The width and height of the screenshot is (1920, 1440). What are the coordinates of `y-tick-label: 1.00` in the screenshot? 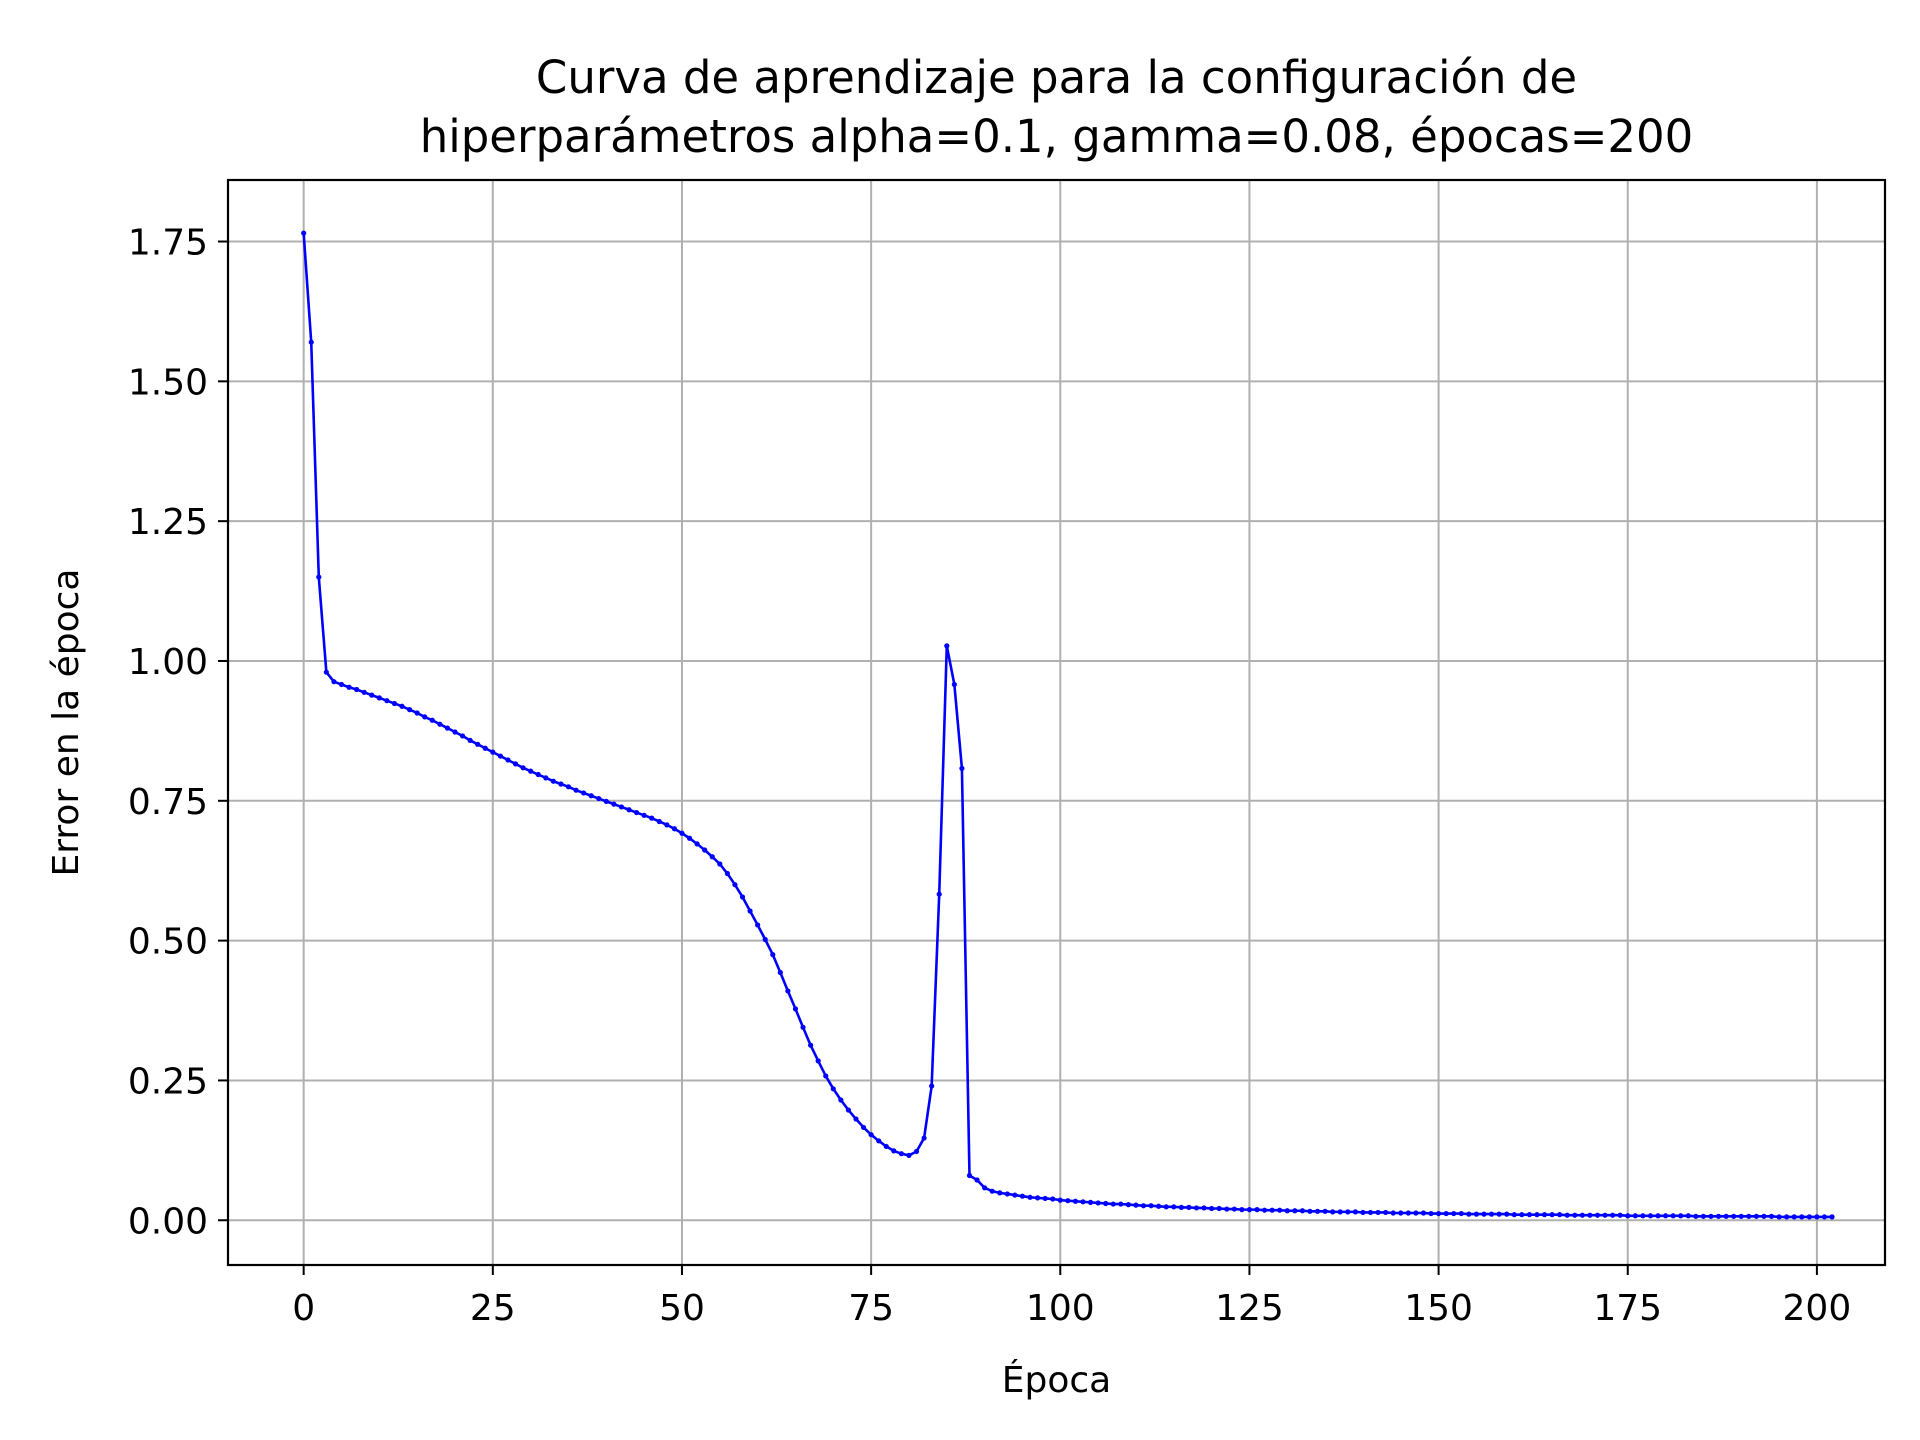 It's located at (168, 662).